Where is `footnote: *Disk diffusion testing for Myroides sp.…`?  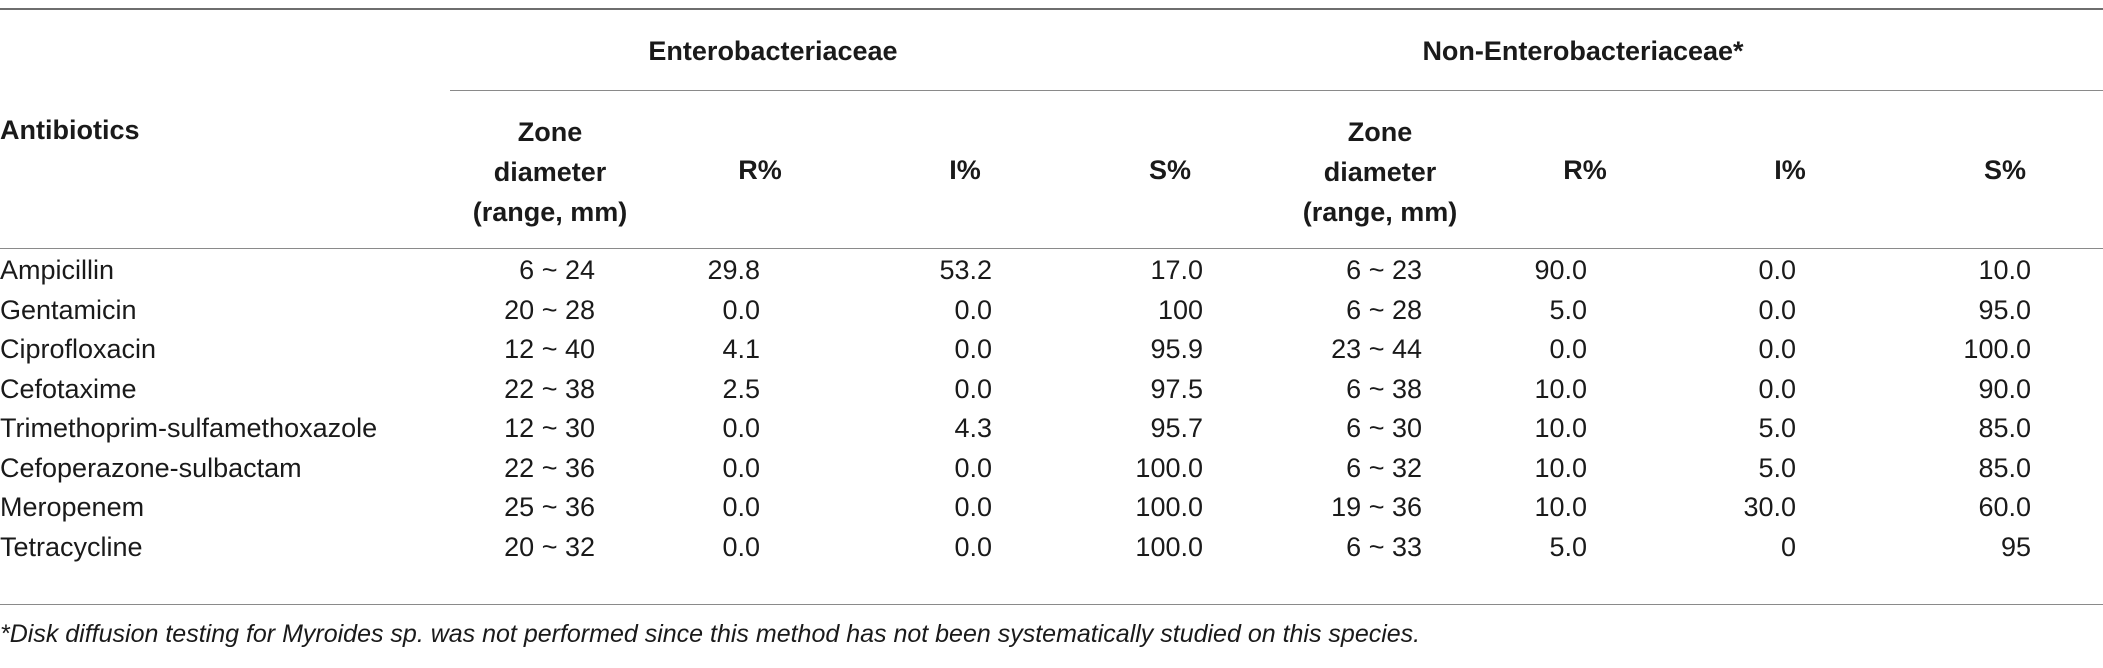 footnote: *Disk diffusion testing for Myroides sp.… is located at coordinates (710, 634).